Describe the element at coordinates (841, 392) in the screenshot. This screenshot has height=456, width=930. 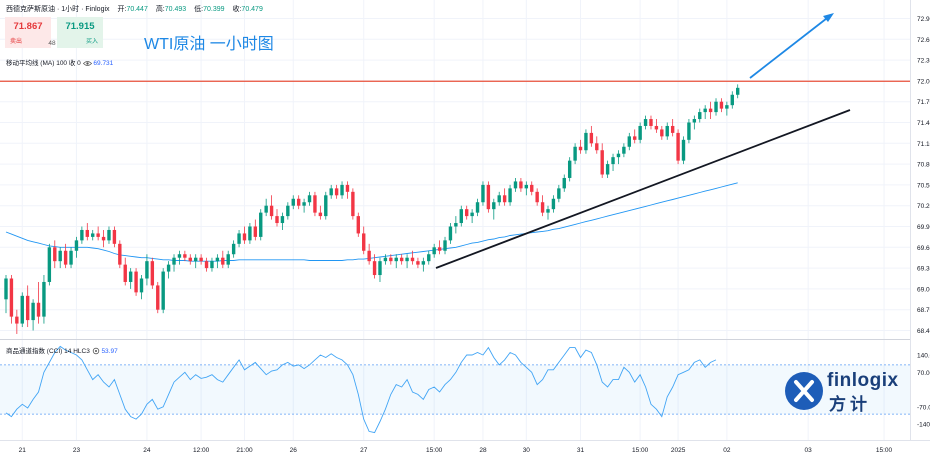
I see `finlogix-logo: finlogix 方计` at that location.